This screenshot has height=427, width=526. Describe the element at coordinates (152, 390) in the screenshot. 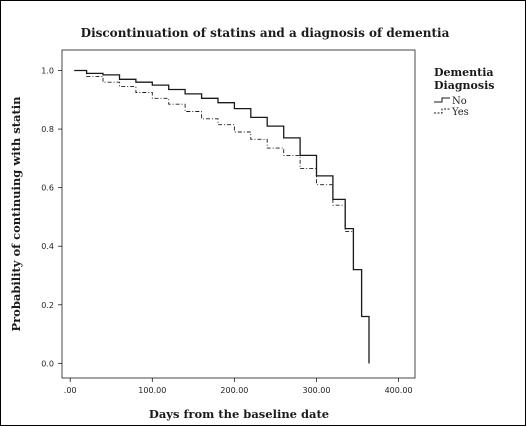

I see `x-tick-label: 100.00` at that location.